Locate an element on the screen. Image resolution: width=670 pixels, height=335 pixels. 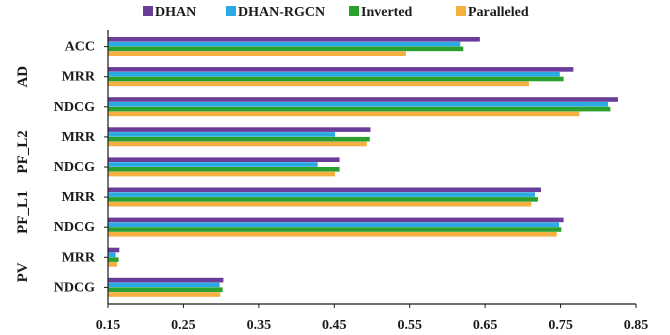
legend-label-dhan-rgcn: DHAN-RGCN is located at coordinates (281, 12).